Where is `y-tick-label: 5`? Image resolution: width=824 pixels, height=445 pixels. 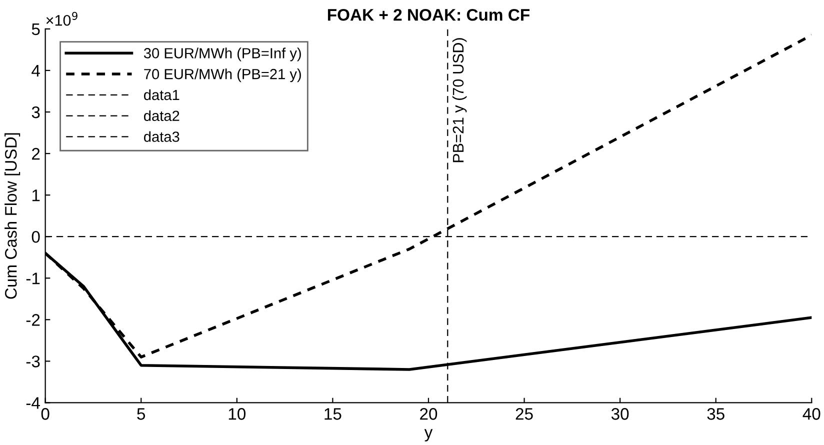
y-tick-label: 5 is located at coordinates (36, 30).